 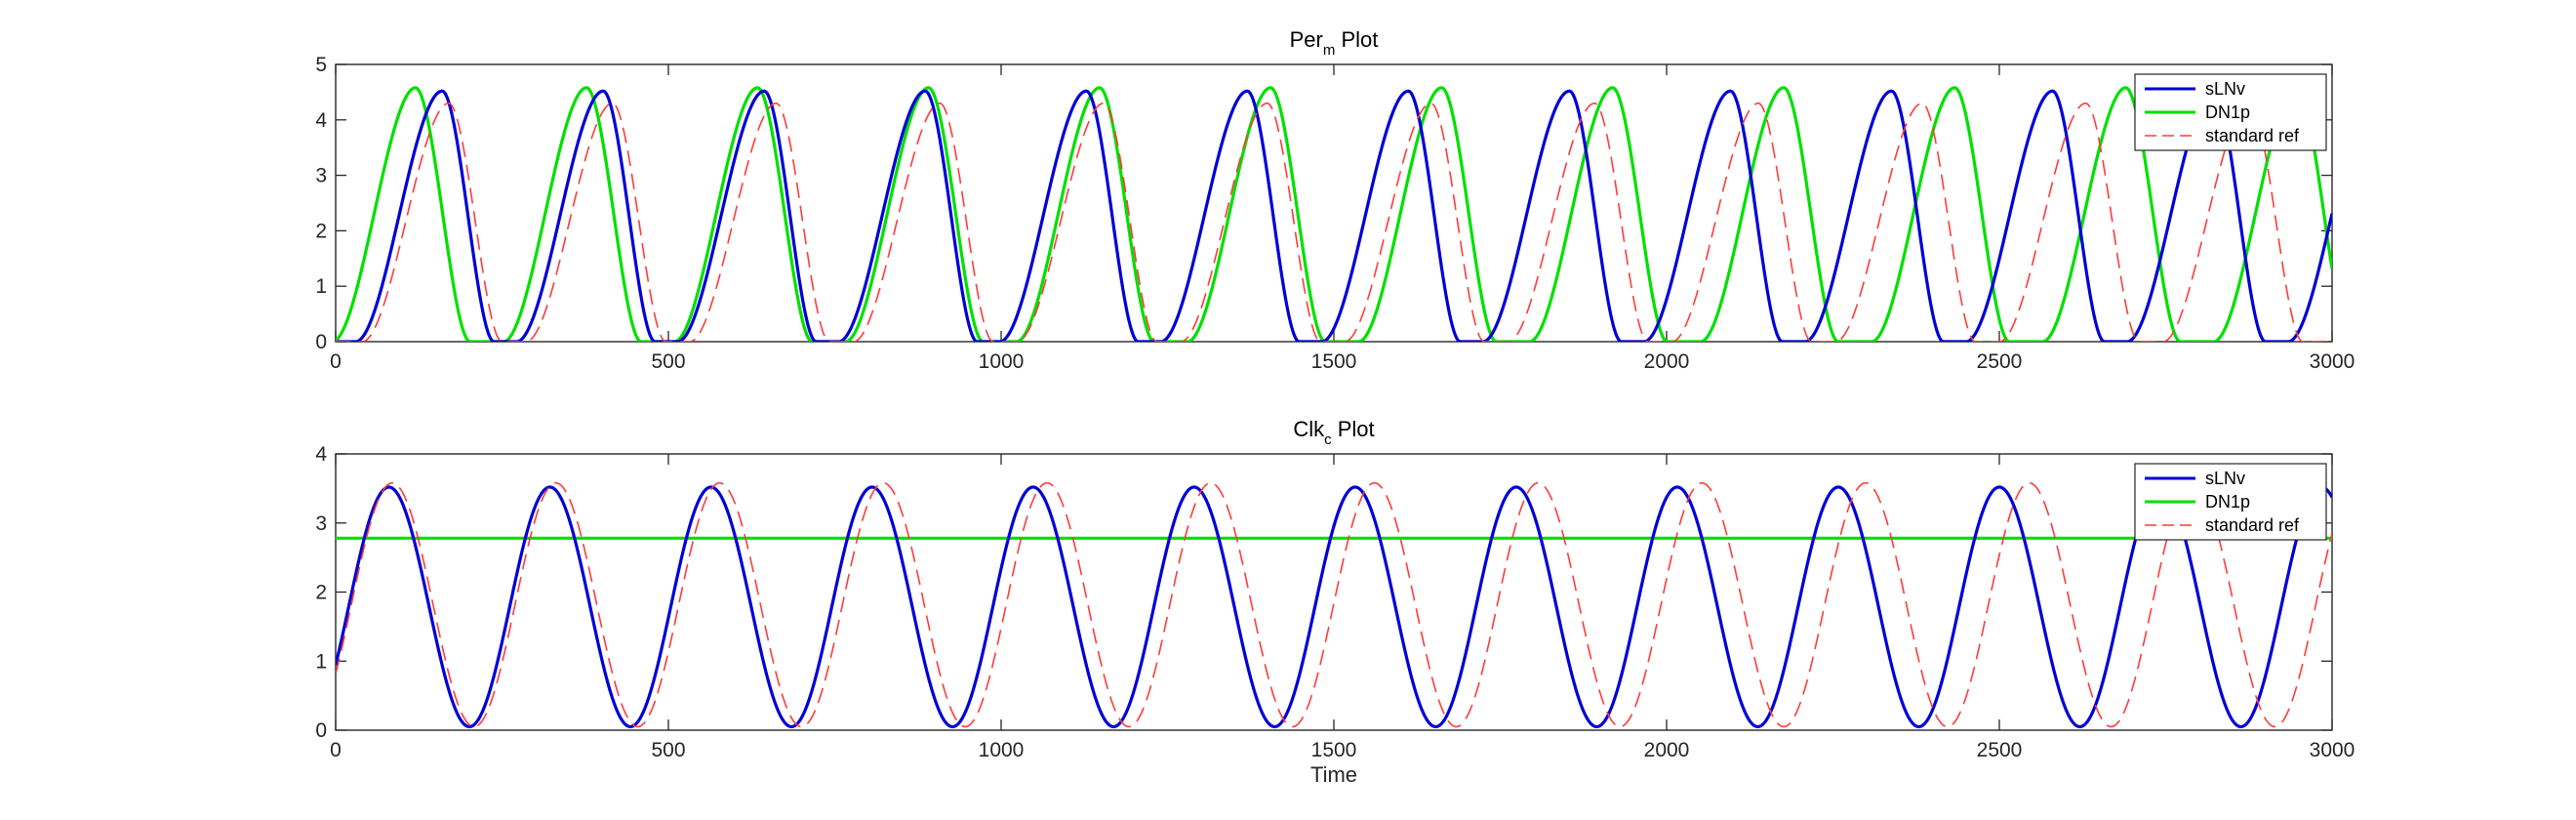 I want to click on per-m-legend-label-dn1p: DN1p, so click(x=2227, y=112).